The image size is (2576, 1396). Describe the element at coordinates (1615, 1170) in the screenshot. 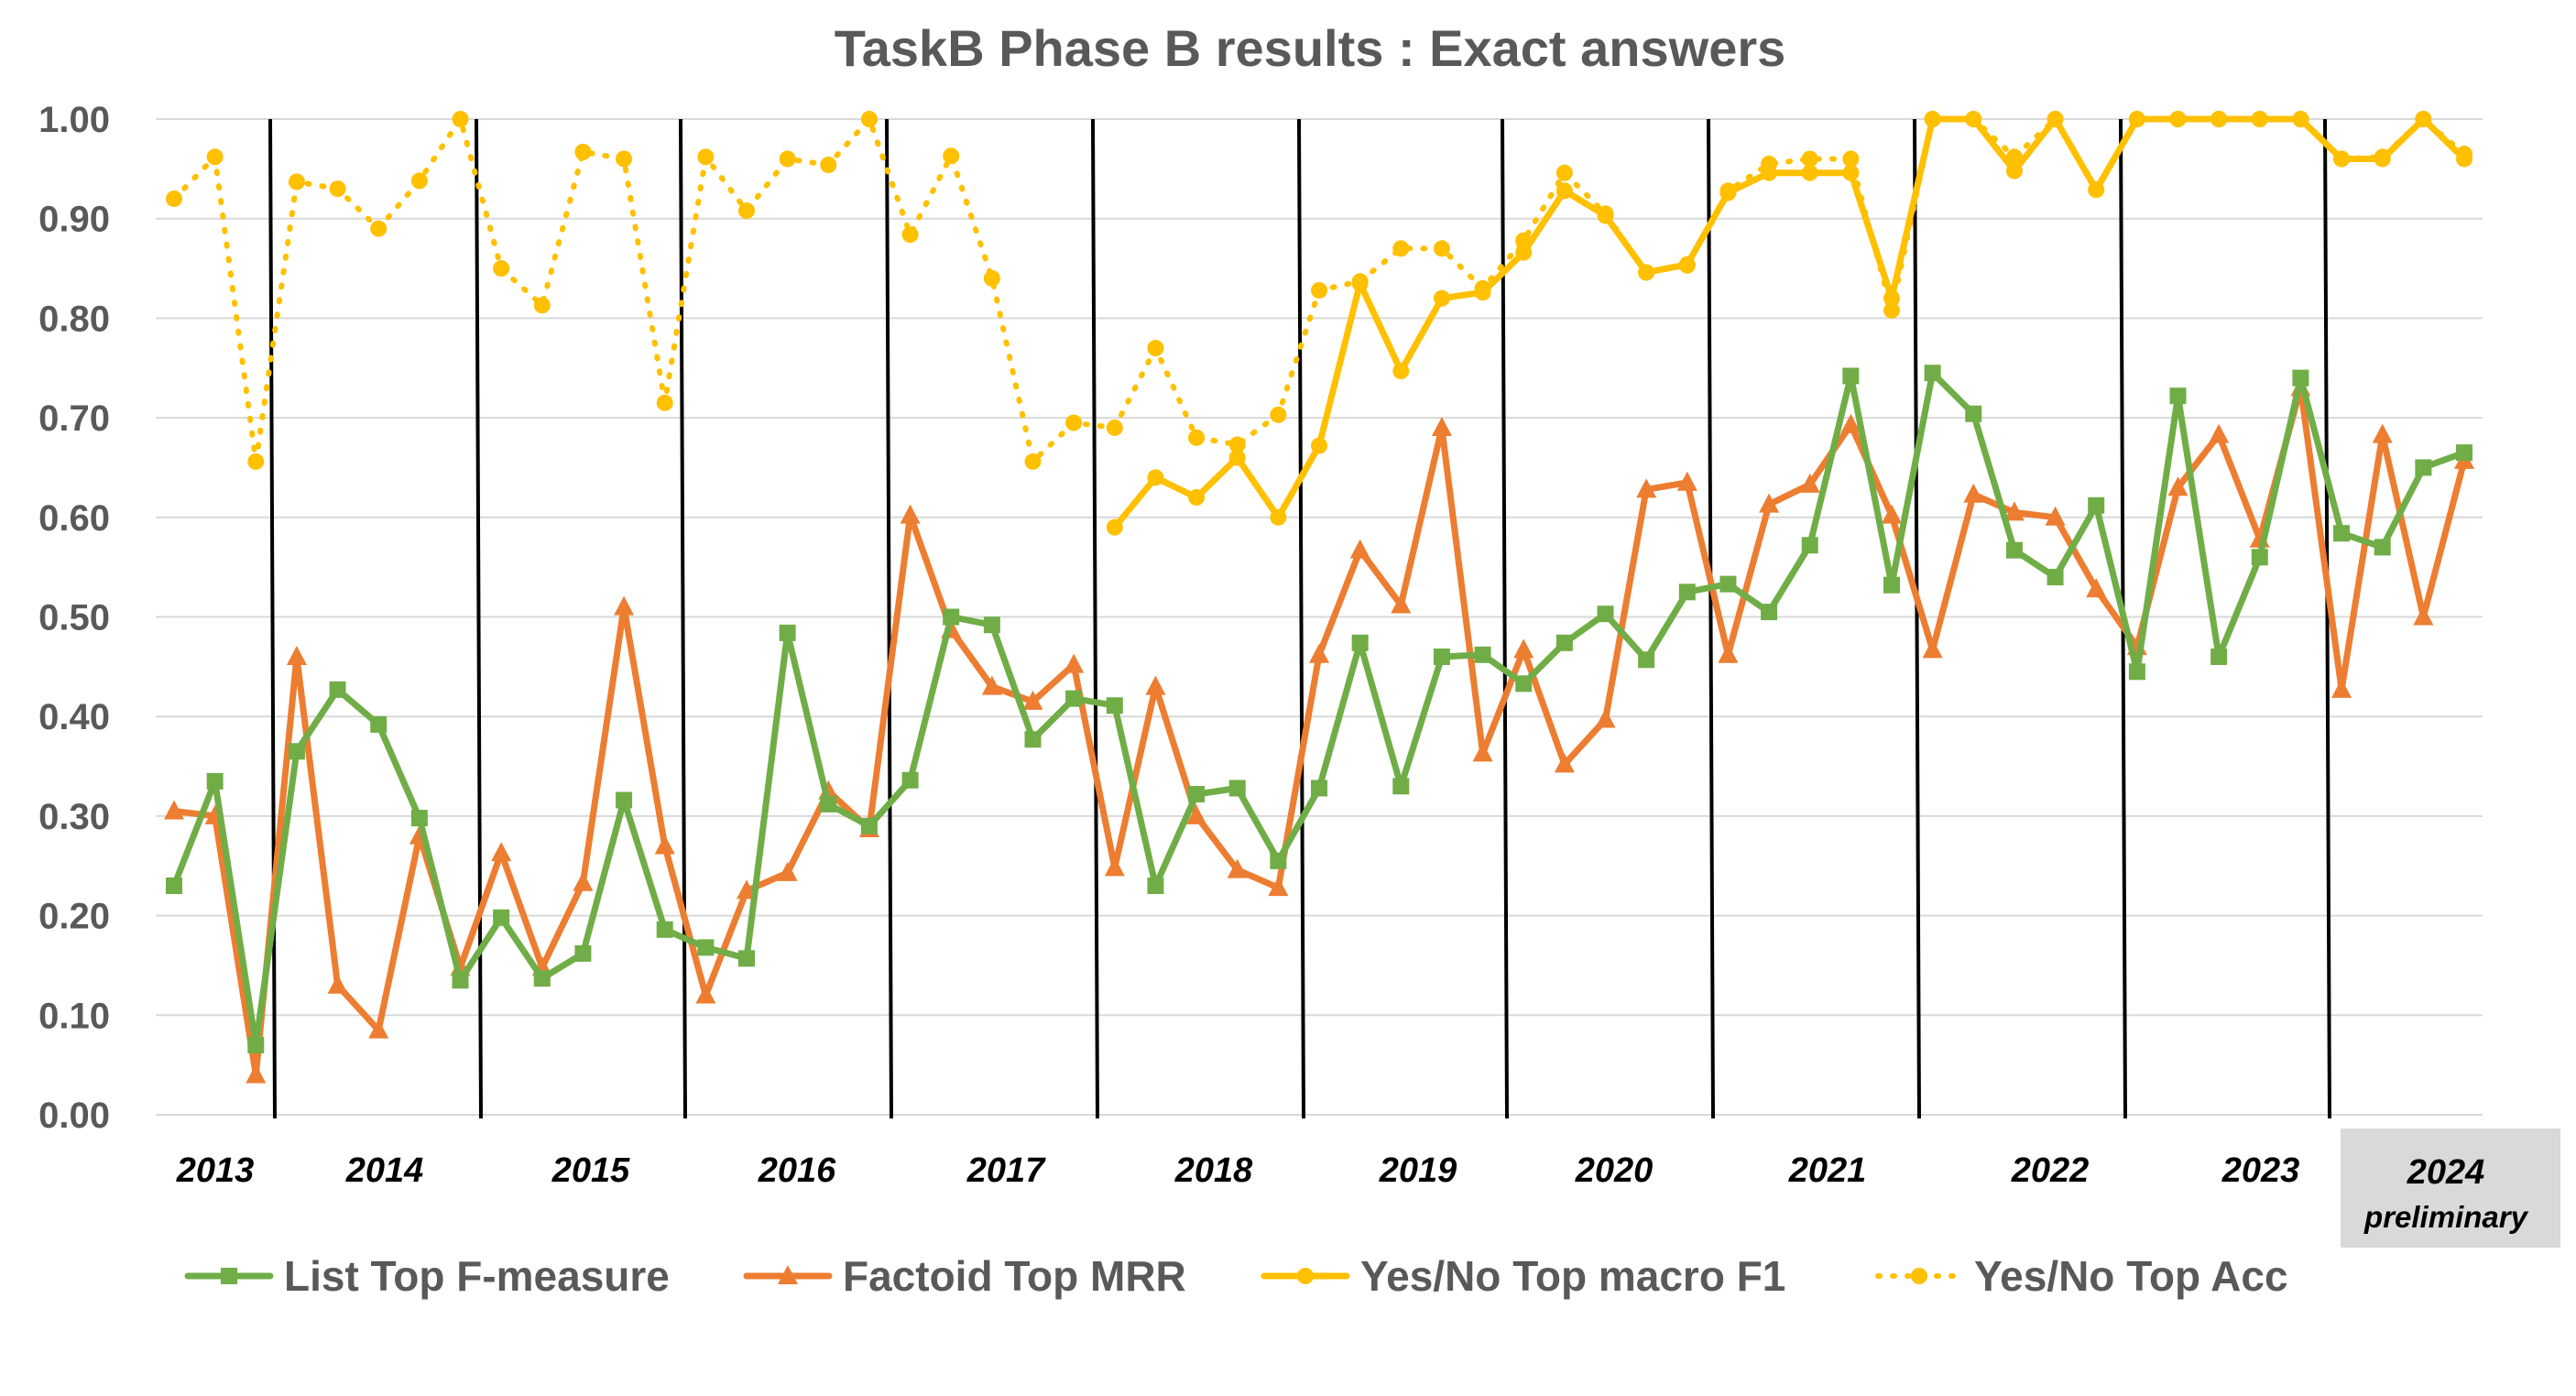

I see `year-label: 2020` at that location.